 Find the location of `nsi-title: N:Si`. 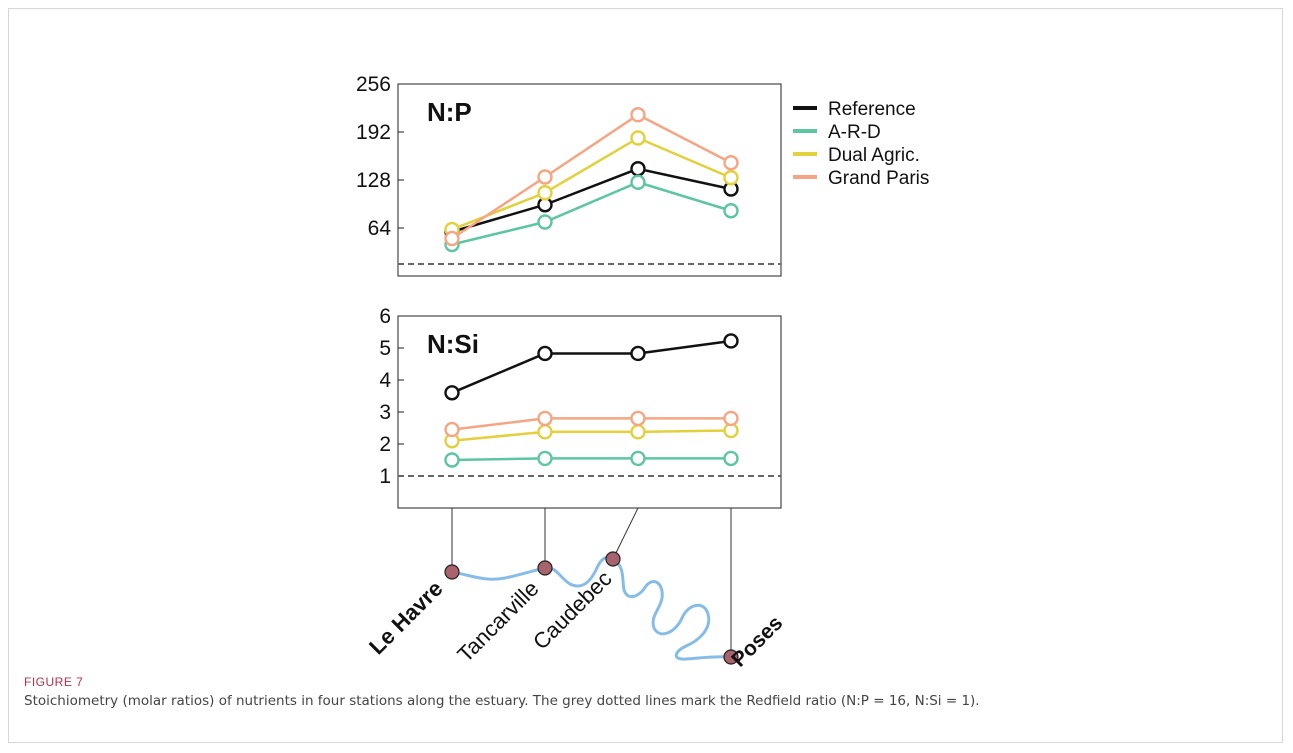

nsi-title: N:Si is located at coordinates (453, 344).